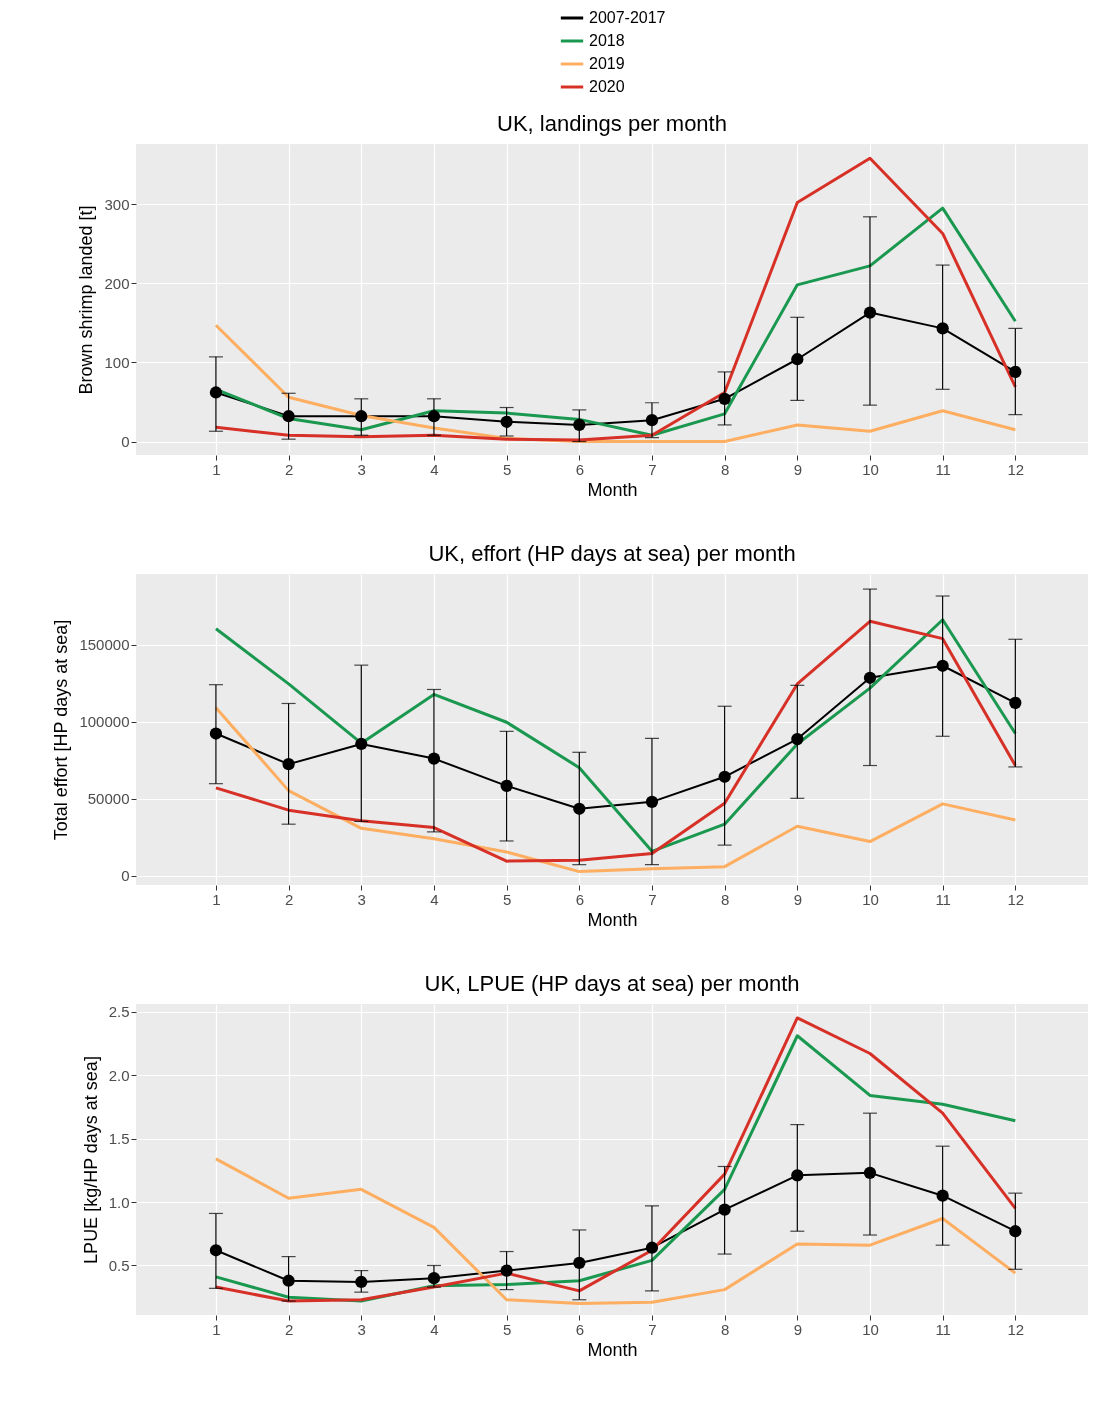 The height and width of the screenshot is (1412, 1093). Describe the element at coordinates (119, 1202) in the screenshot. I see `y-tick-label: 1.0` at that location.